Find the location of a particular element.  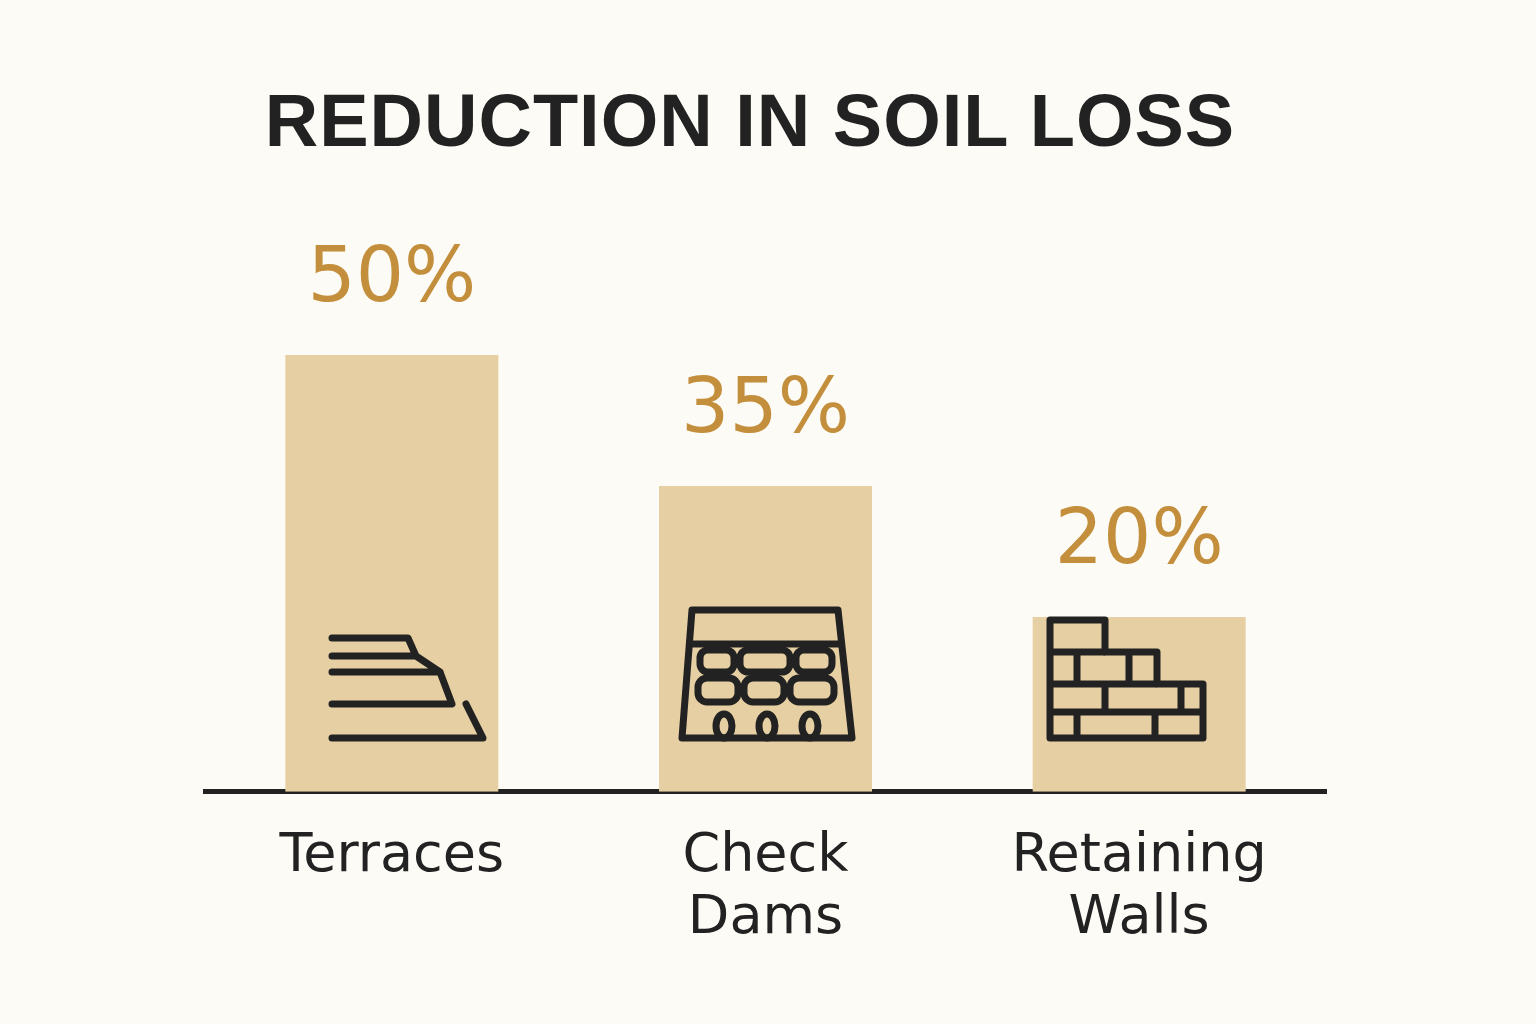

x-tick-label: Terraces is located at coordinates (391, 852).